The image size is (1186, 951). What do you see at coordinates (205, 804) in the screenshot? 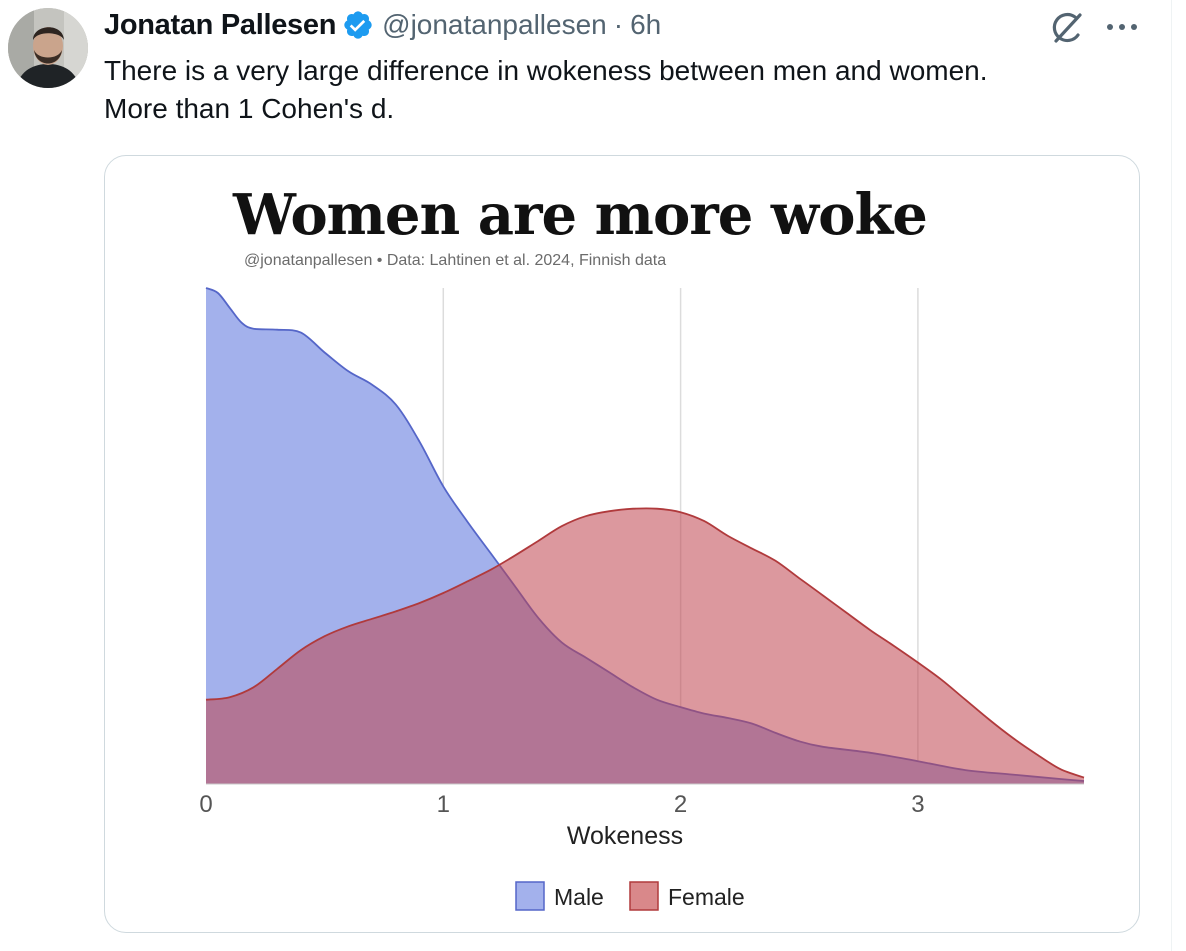
I see `x-tick-label-0: 0` at bounding box center [205, 804].